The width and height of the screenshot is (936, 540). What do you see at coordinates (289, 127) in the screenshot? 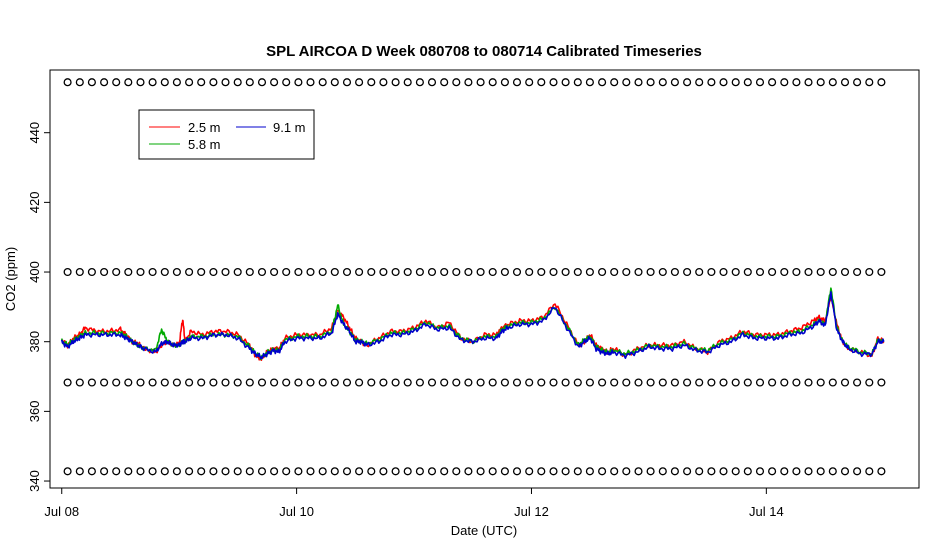
I see `legend-label-9-1m: 9.1 m` at bounding box center [289, 127].